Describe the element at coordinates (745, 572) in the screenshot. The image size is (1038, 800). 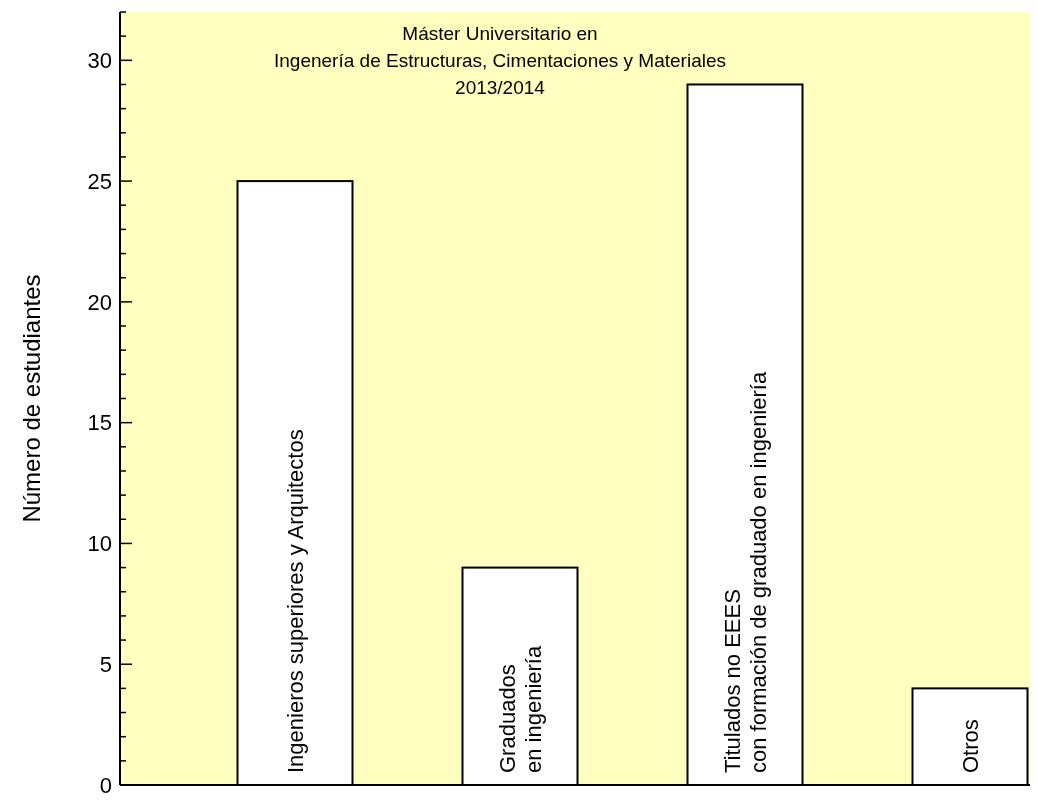
I see `x-tick-label: Titulados no EEES con formación de graduado en ingeniería` at that location.